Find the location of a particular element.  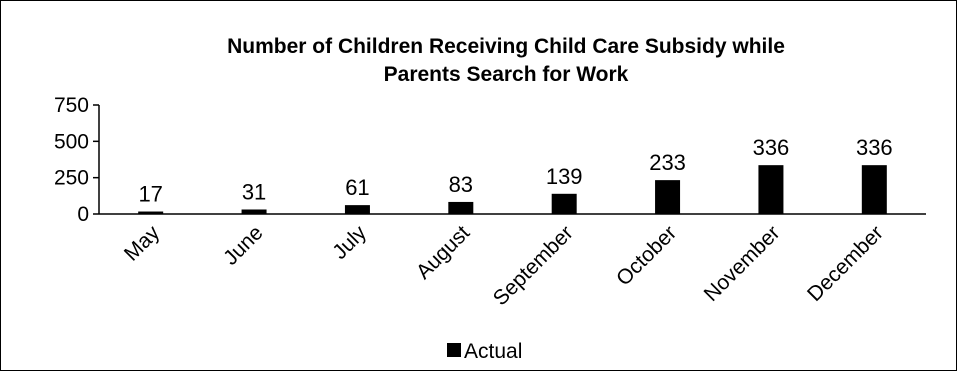

bar-september is located at coordinates (564, 203).